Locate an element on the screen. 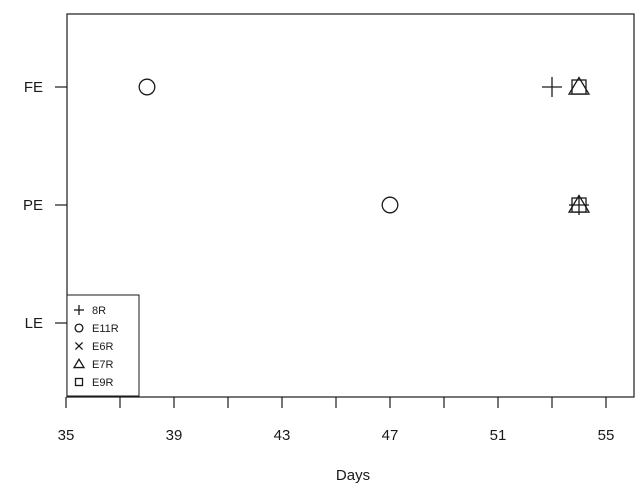  legend-label-8r: 8R is located at coordinates (99, 311).